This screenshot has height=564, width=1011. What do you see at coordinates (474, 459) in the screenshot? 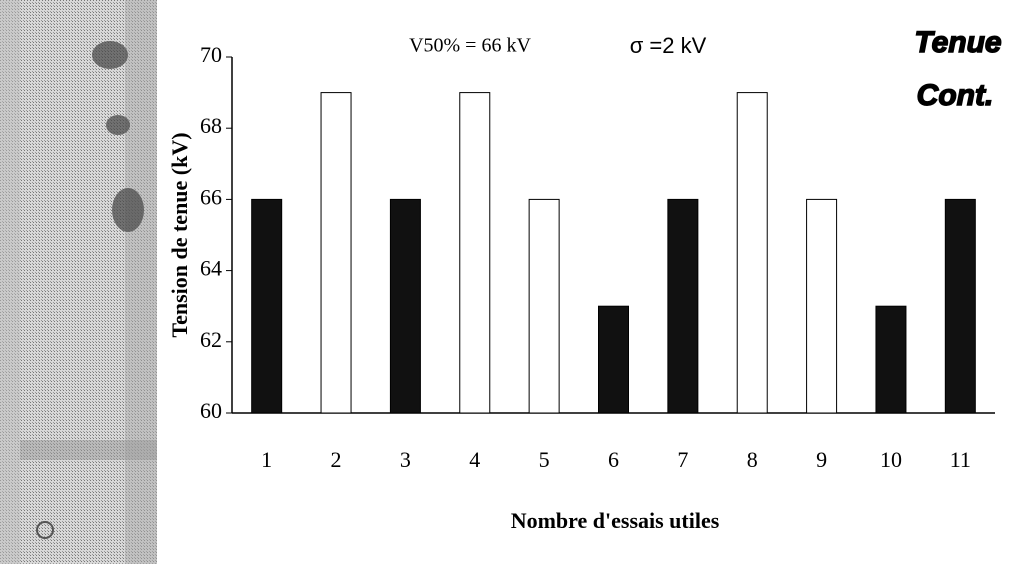
I see `x-tick-label: 4` at bounding box center [474, 459].